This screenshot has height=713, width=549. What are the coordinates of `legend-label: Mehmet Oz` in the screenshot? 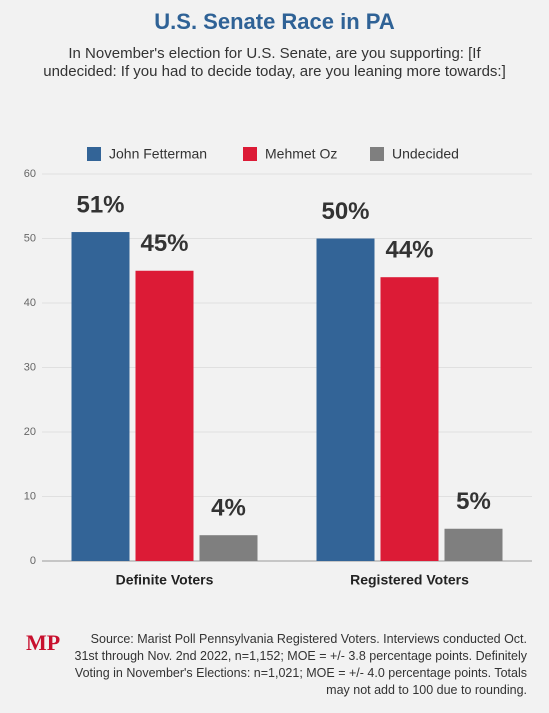 It's located at (301, 154).